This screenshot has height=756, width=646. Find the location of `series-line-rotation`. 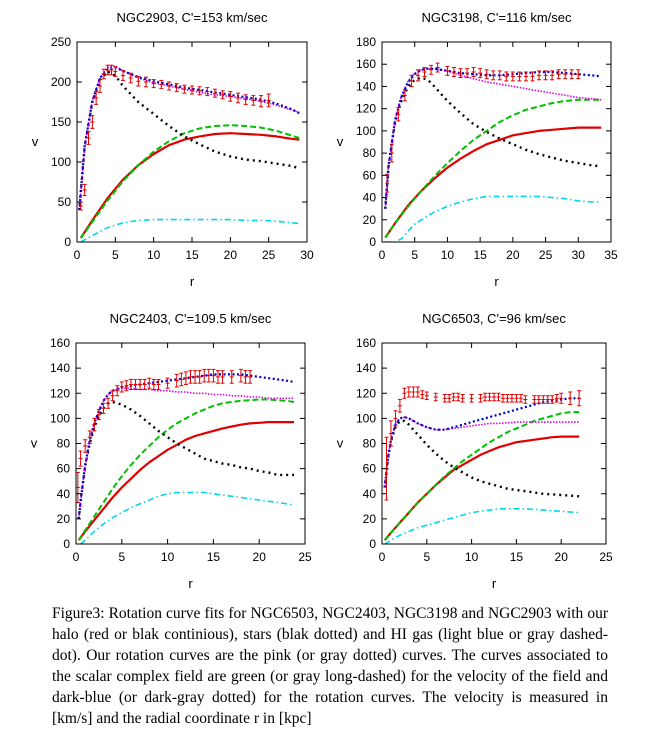

series-line-rotation is located at coordinates (493, 138).